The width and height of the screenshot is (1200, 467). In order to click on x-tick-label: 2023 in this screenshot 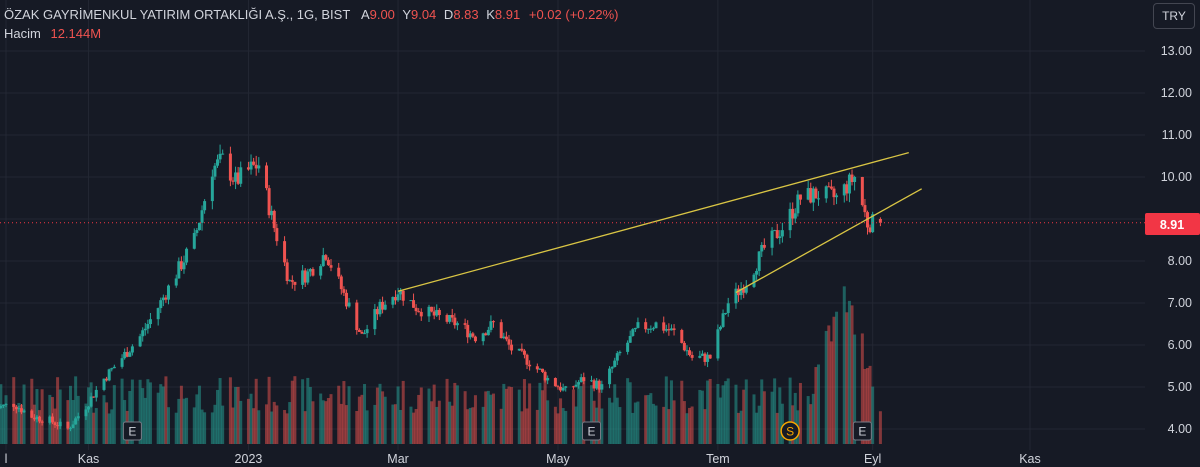, I will do `click(249, 459)`.